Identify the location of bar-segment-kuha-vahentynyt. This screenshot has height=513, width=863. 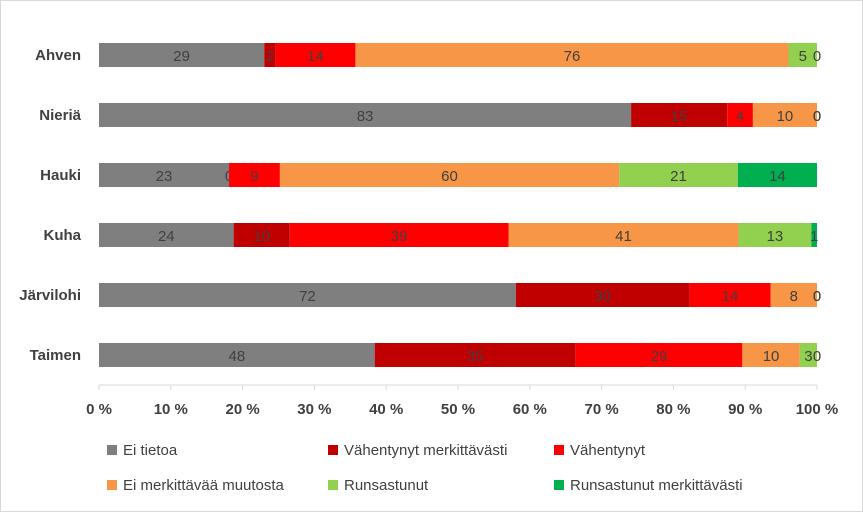
(399, 235).